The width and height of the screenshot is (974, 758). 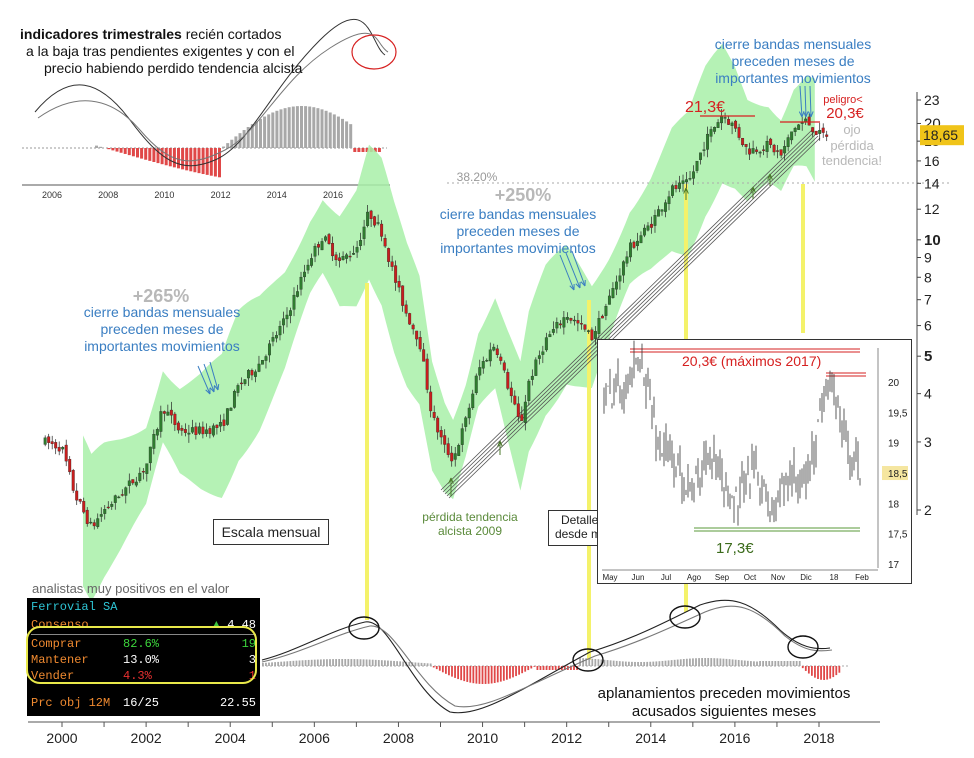 I want to click on y-axis-tick-label: 10, so click(x=932, y=240).